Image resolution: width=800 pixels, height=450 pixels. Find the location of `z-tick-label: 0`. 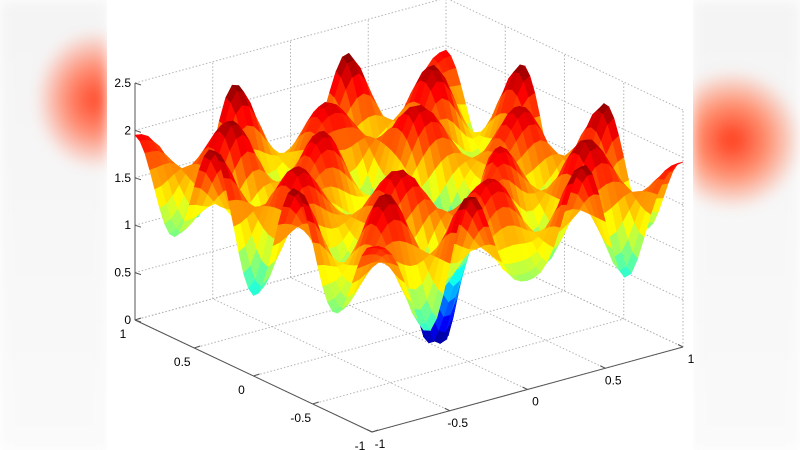

z-tick-label: 0 is located at coordinates (127, 320).